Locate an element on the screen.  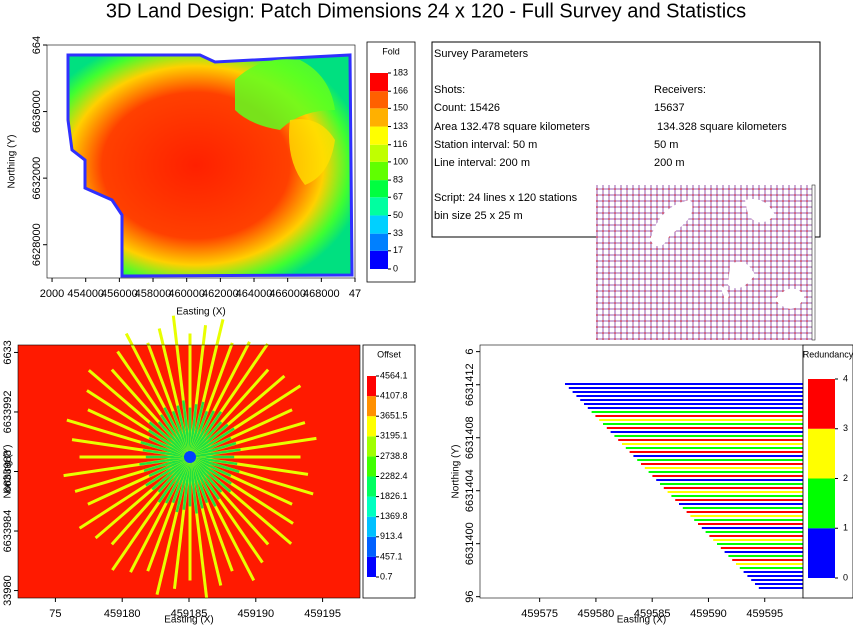
x-tick-label: 459180 is located at coordinates (122, 614).